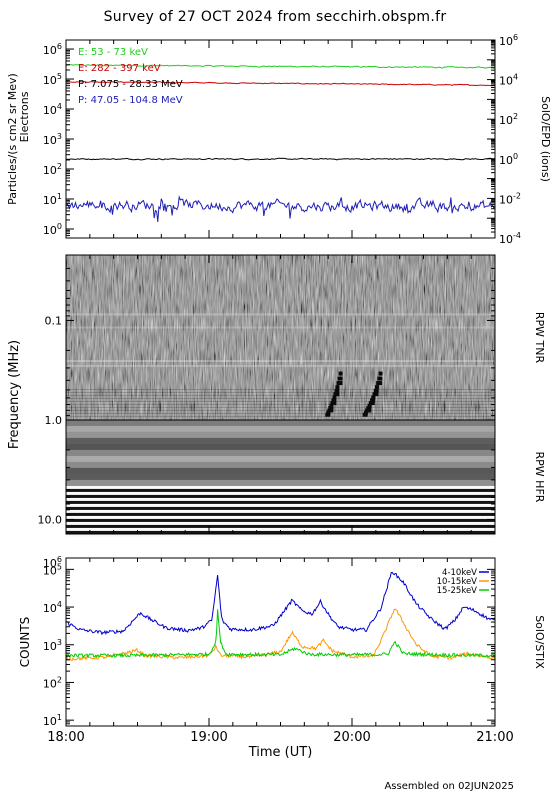 The width and height of the screenshot is (550, 800). I want to click on stix-series-group, so click(280, 616).